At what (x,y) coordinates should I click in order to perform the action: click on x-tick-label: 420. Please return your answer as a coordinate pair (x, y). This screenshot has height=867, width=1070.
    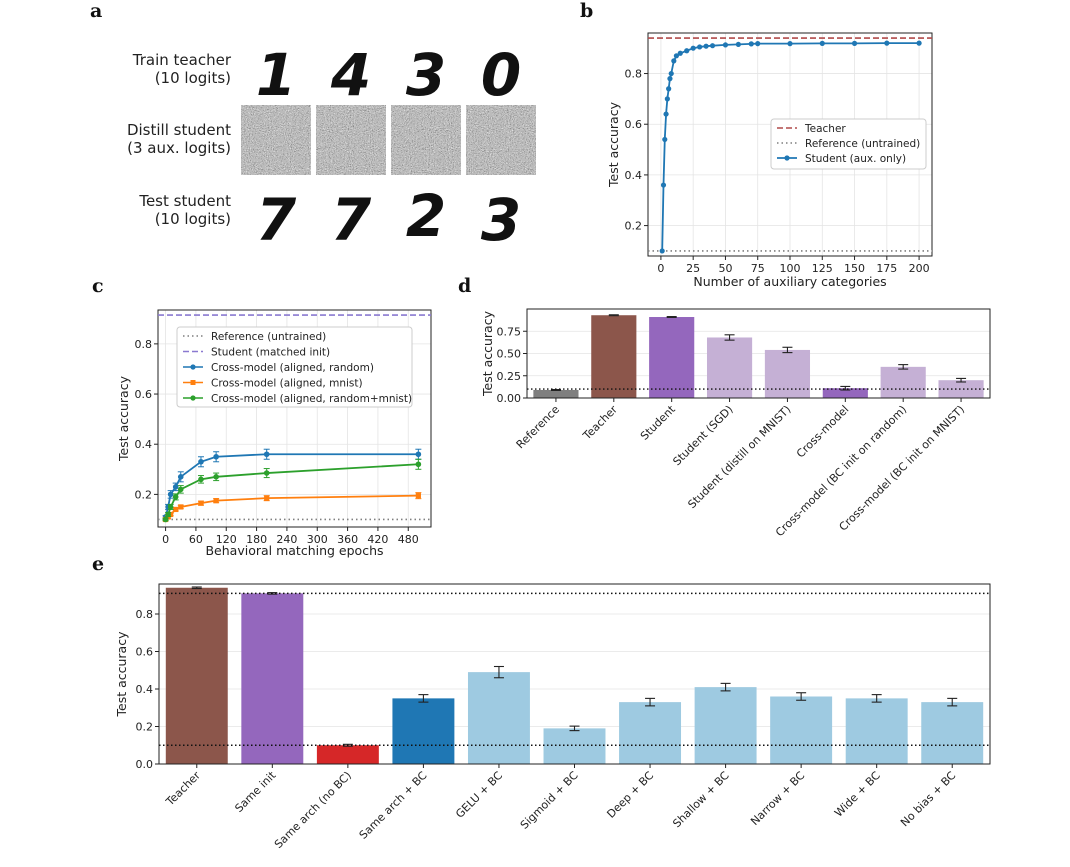
    Looking at the image, I should click on (377, 539).